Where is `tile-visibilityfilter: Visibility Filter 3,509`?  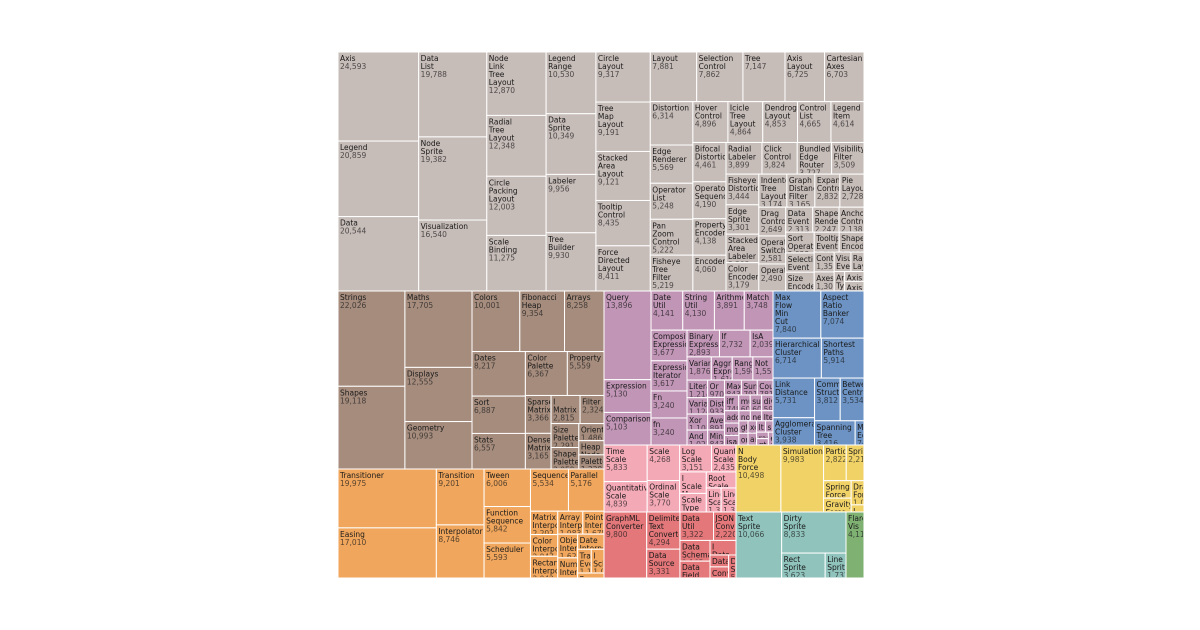 tile-visibilityfilter: Visibility Filter 3,509 is located at coordinates (848, 158).